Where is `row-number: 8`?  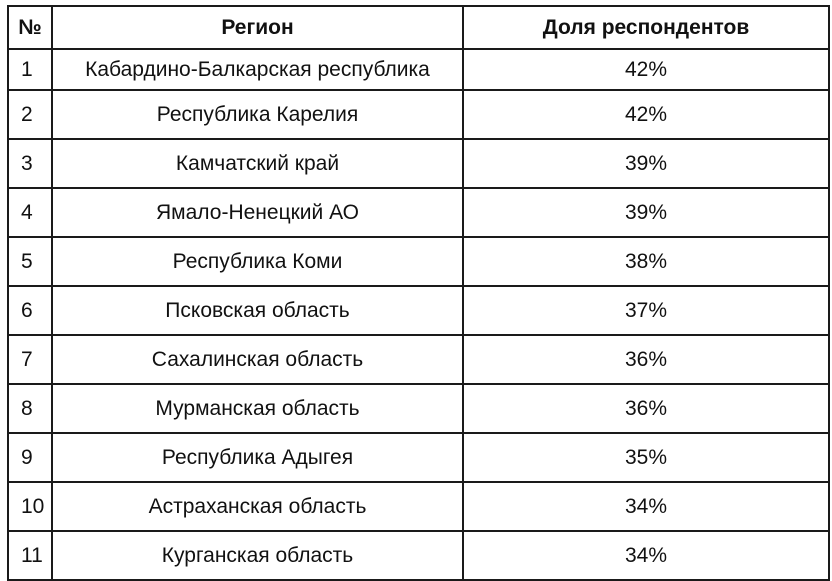
row-number: 8 is located at coordinates (30, 408).